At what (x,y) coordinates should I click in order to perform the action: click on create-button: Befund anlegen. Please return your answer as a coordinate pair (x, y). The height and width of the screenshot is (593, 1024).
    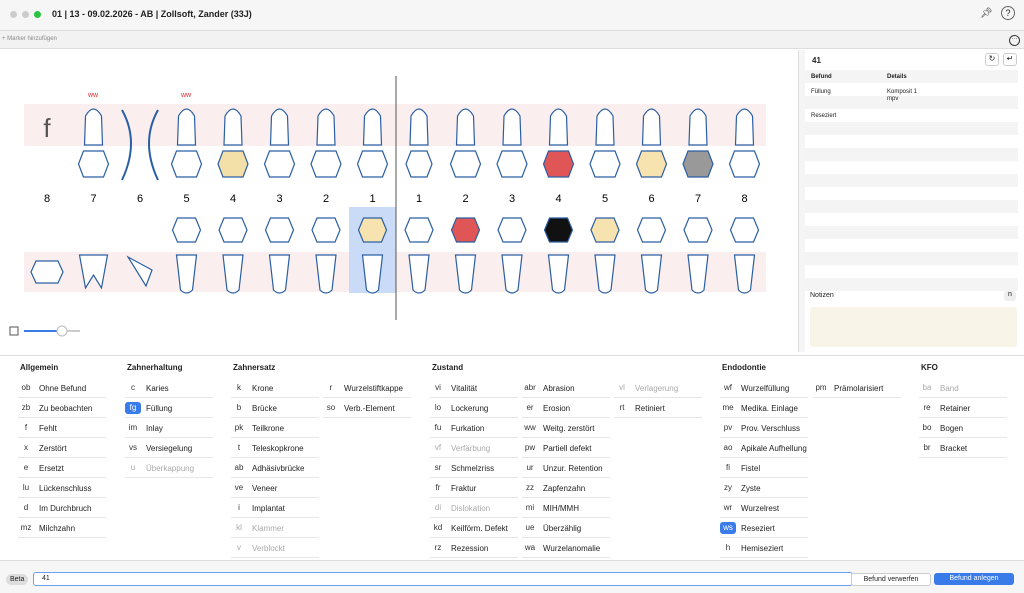
    Looking at the image, I should click on (974, 579).